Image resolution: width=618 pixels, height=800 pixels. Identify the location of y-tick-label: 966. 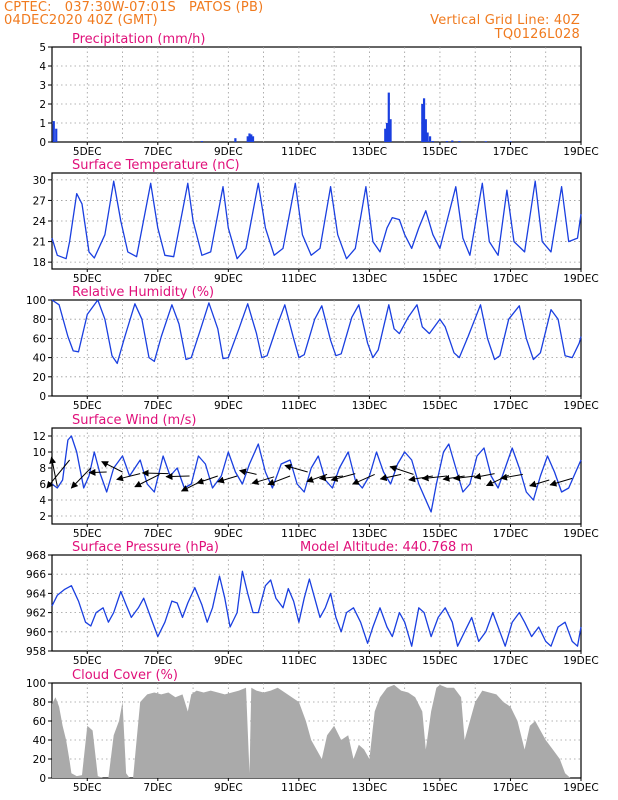
(36, 575).